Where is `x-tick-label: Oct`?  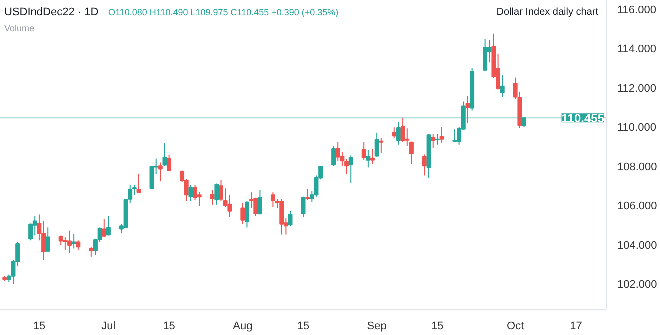 x-tick-label: Oct is located at coordinates (515, 326).